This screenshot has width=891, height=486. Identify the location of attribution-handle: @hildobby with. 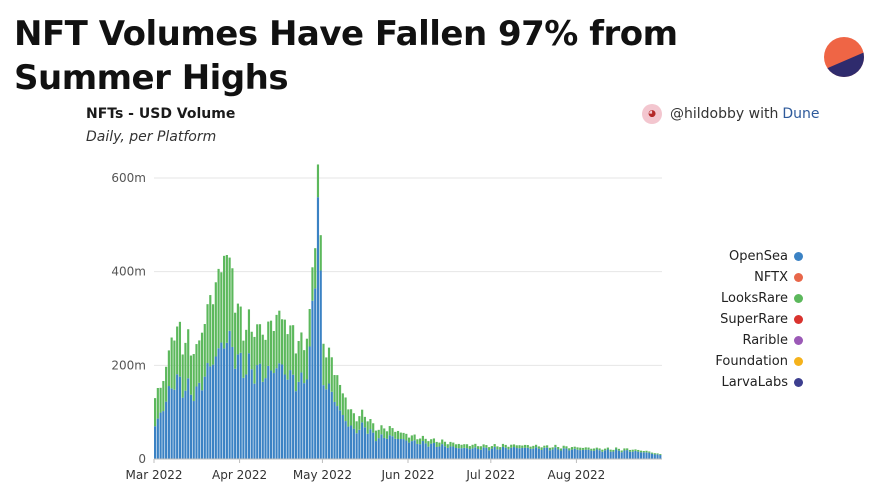
(724, 114).